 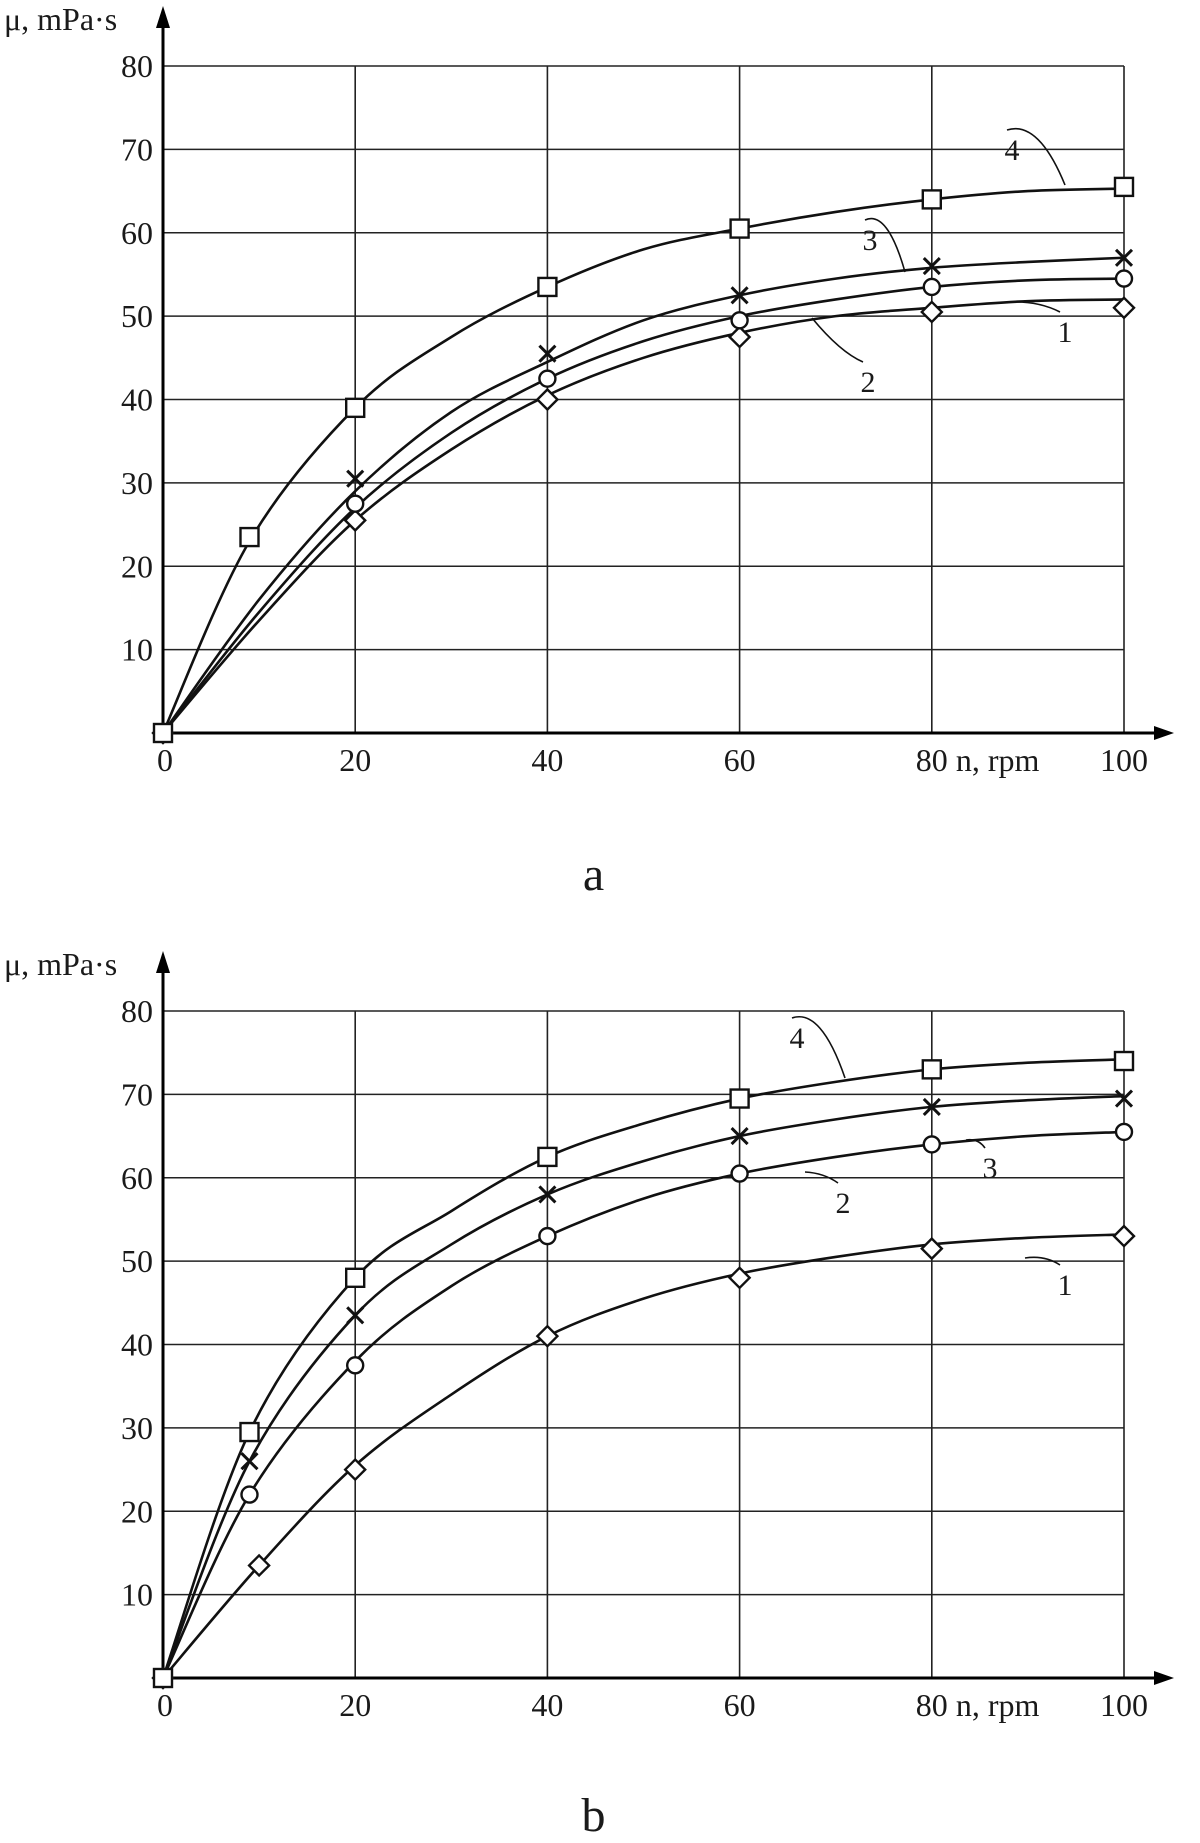 What do you see at coordinates (594, 1815) in the screenshot?
I see `panel-label: b` at bounding box center [594, 1815].